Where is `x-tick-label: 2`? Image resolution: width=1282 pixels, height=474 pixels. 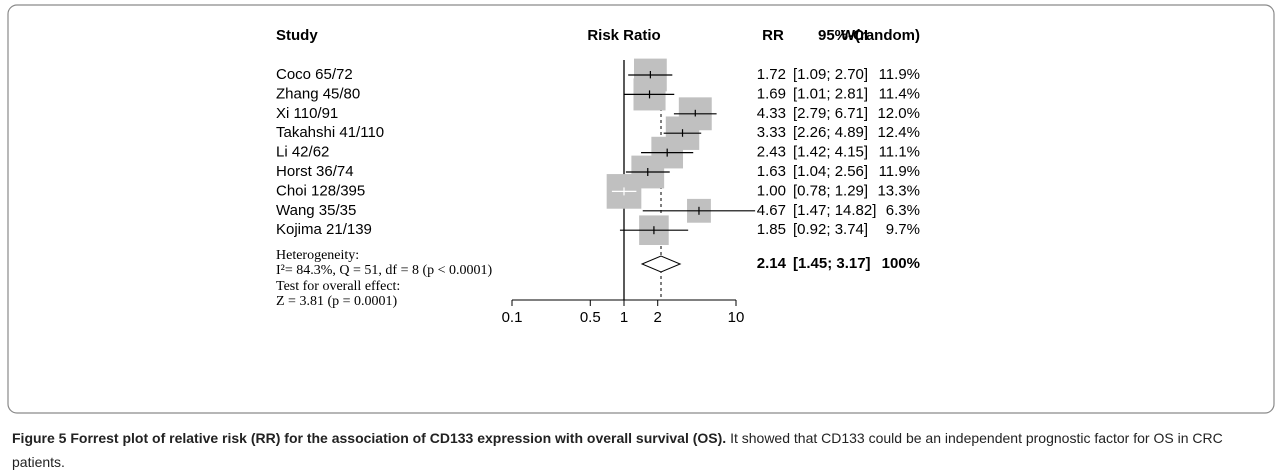
x-tick-label: 2 is located at coordinates (658, 317).